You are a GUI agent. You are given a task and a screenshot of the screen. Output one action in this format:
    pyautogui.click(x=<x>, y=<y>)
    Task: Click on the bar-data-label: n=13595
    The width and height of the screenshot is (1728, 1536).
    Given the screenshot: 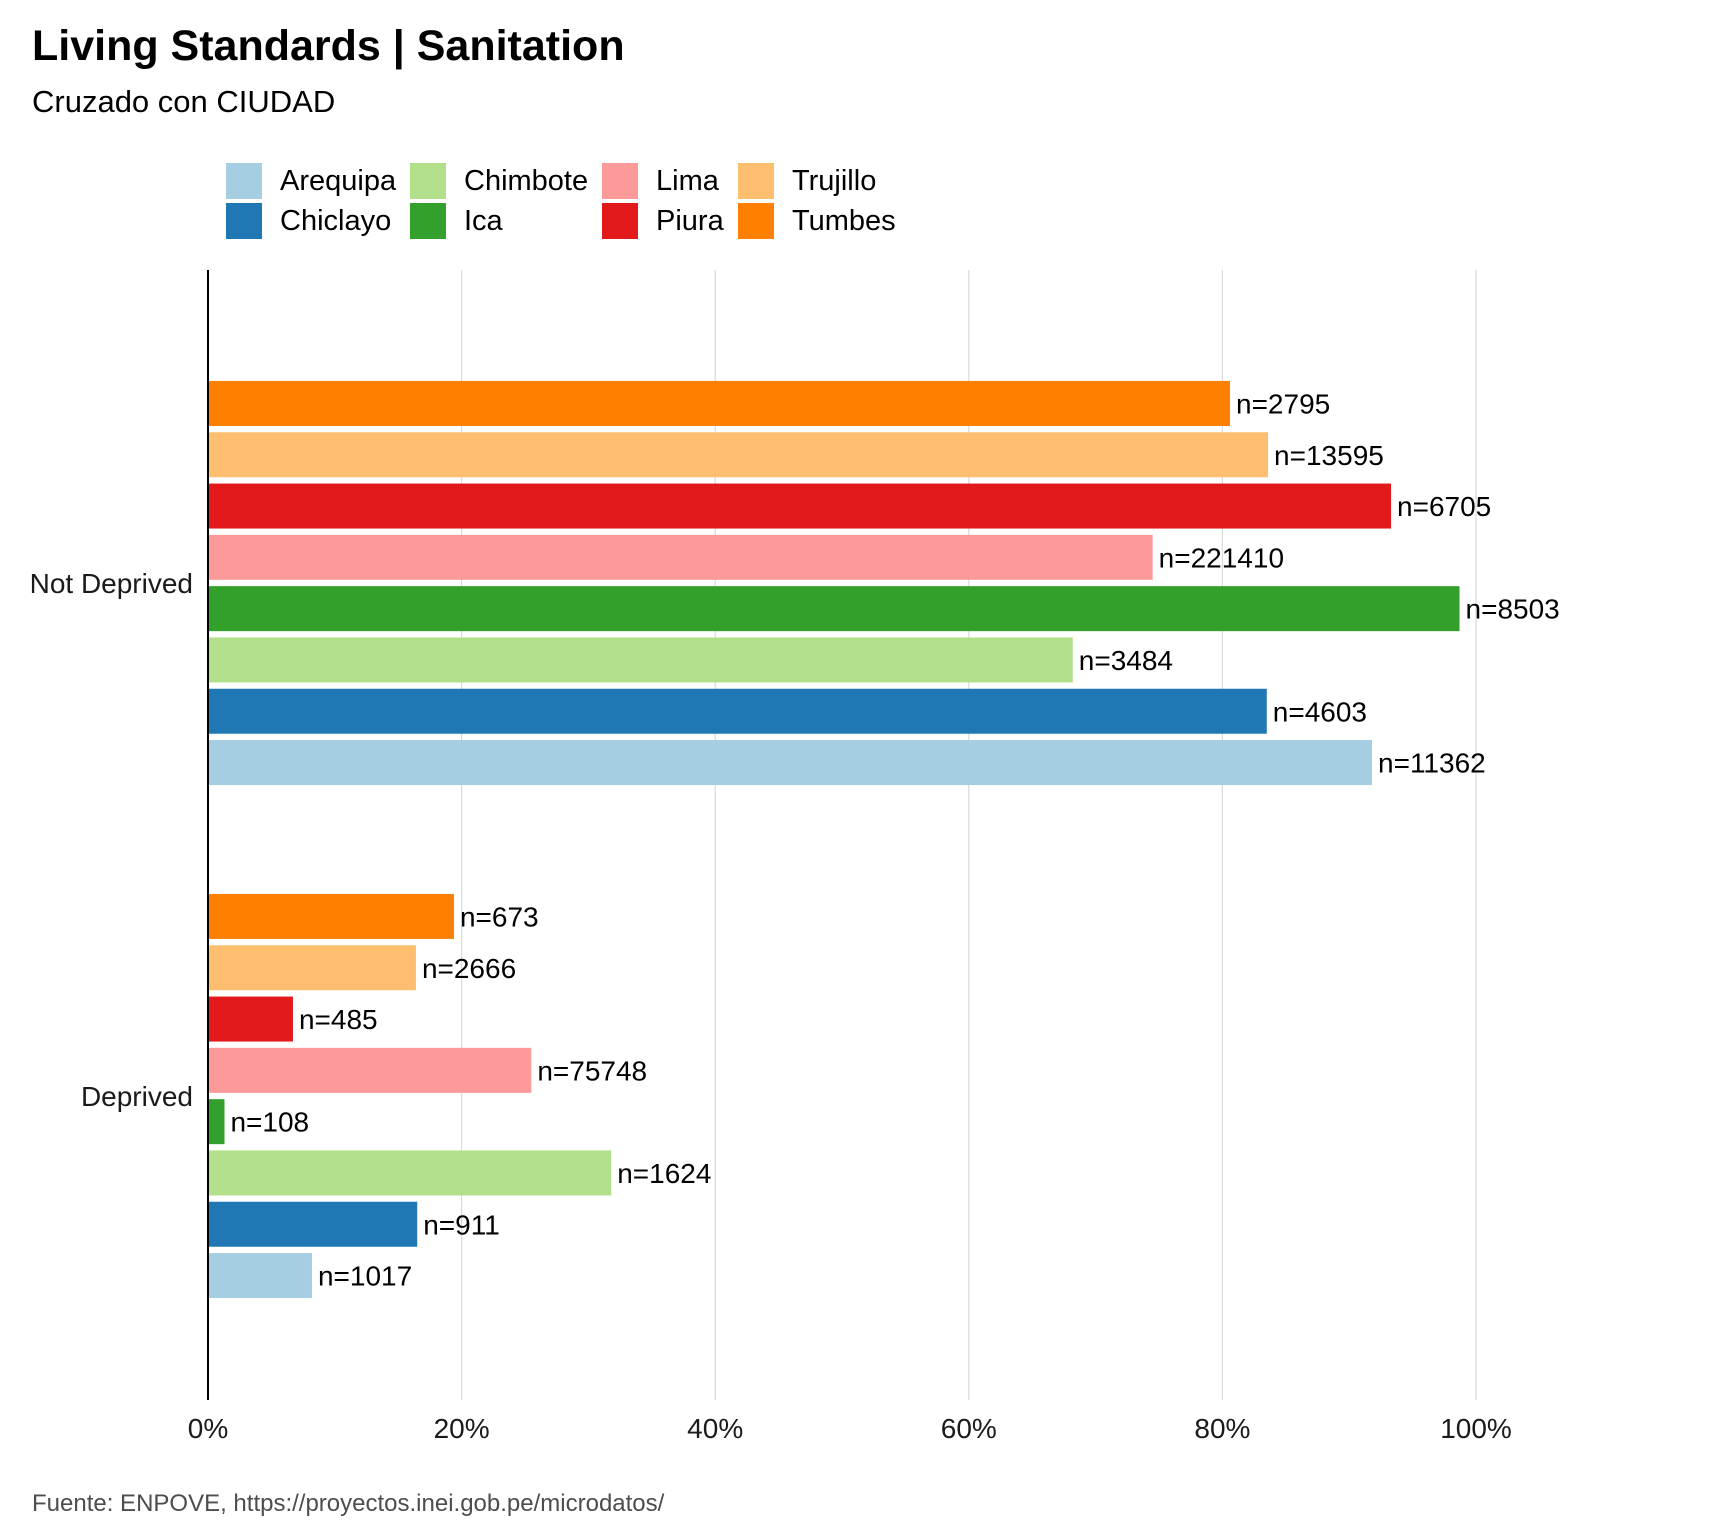 What is the action you would take?
    pyautogui.click(x=1329, y=455)
    